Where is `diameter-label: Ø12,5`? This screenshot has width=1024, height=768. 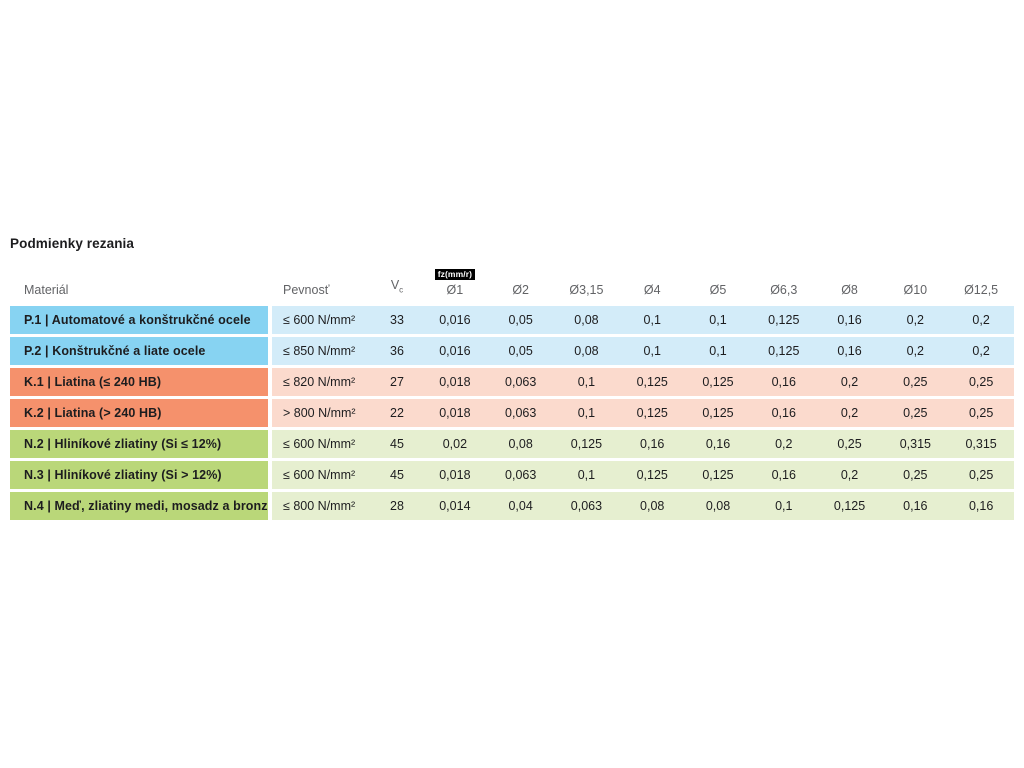
diameter-label: Ø12,5 is located at coordinates (981, 290).